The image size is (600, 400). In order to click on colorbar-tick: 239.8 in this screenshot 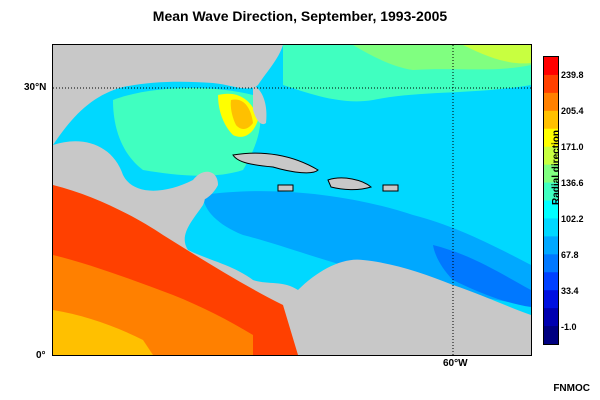, I will do `click(572, 75)`.